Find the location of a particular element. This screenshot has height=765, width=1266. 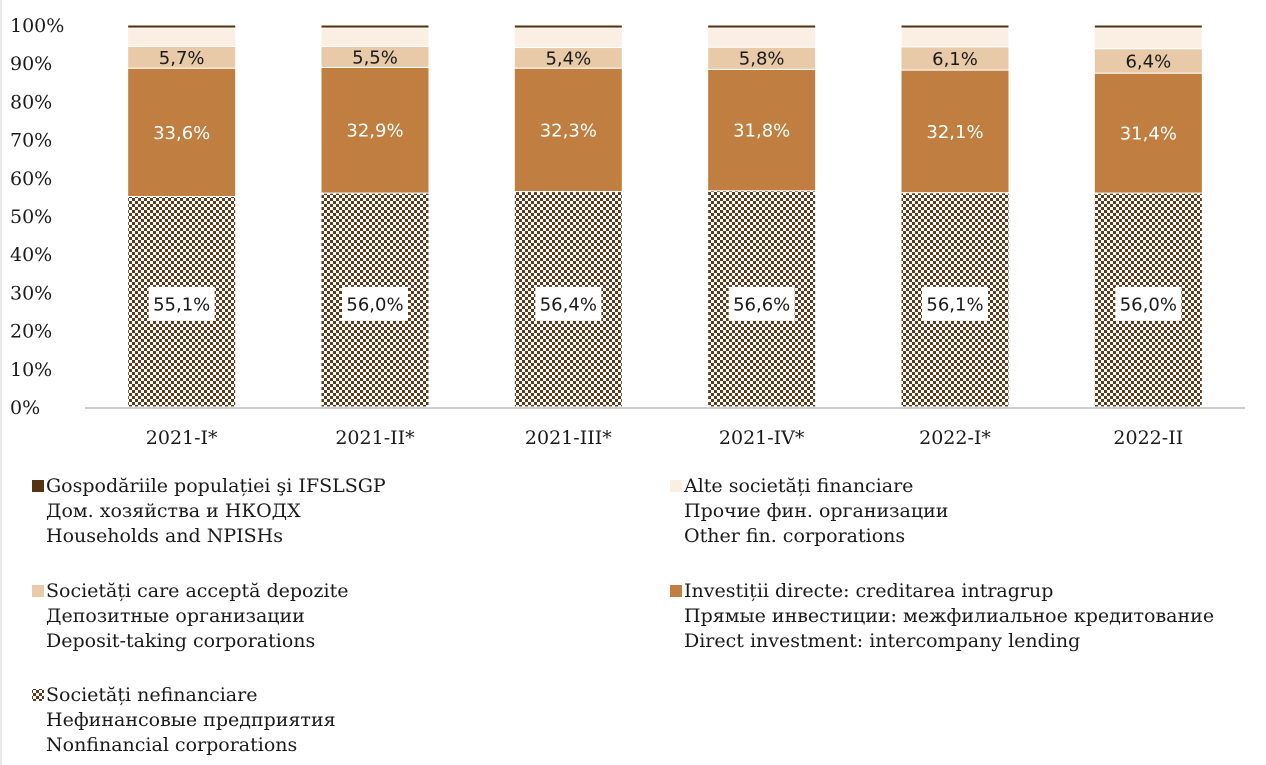

legend-swatch-nonfinancial is located at coordinates (38, 695).